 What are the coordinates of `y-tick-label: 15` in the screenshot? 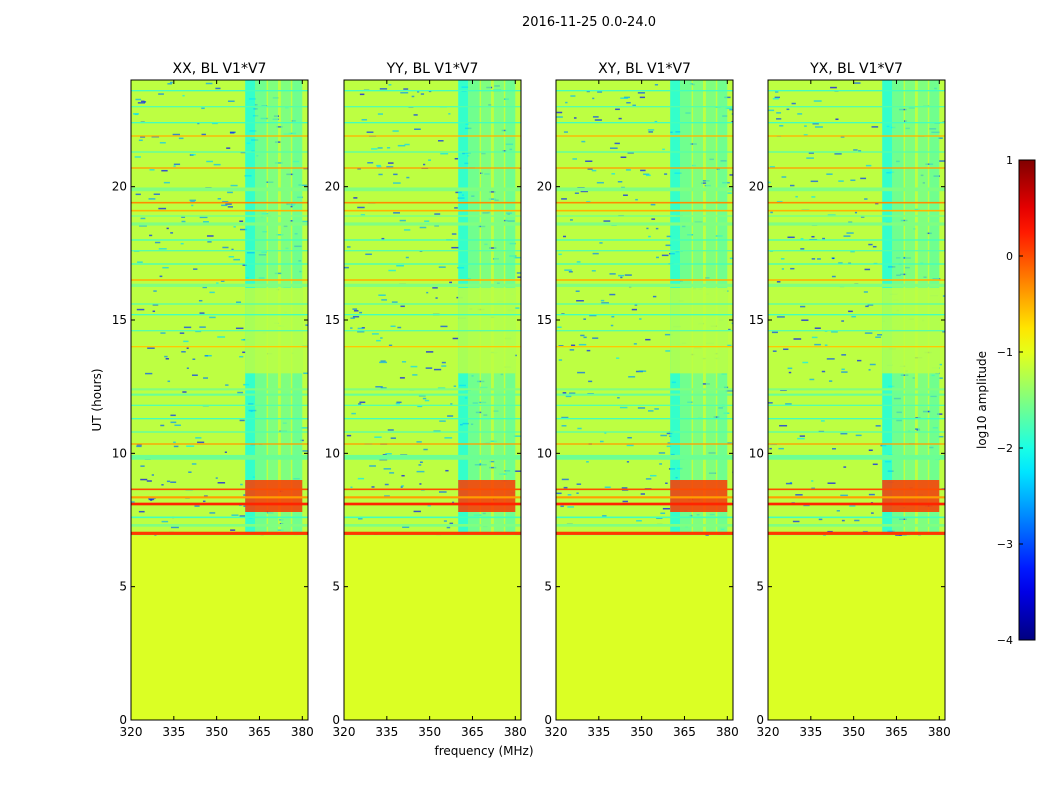 It's located at (119, 320).